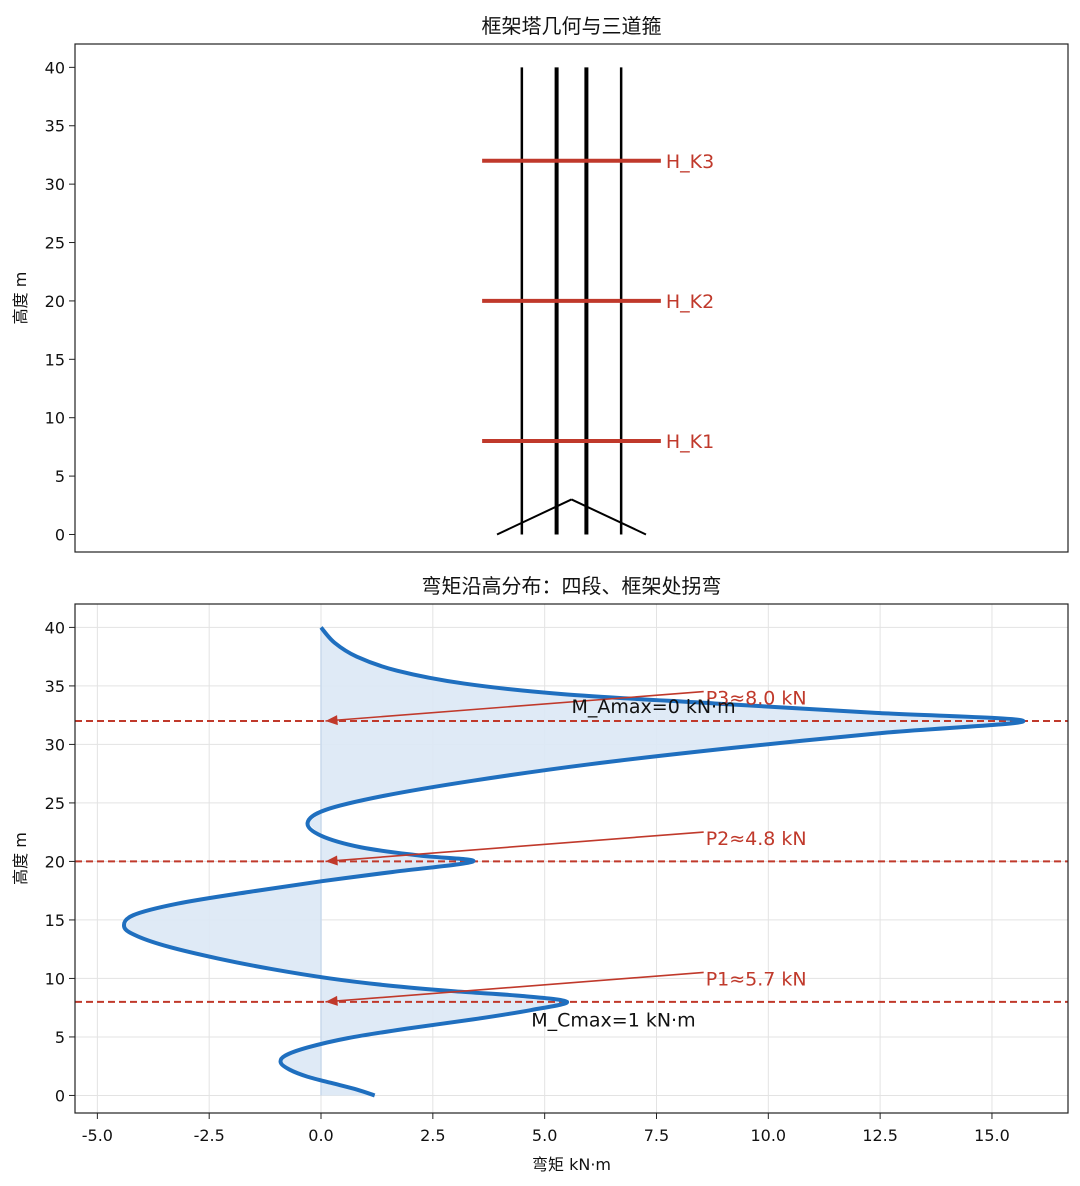 This screenshot has width=1080, height=1186. Describe the element at coordinates (756, 839) in the screenshot. I see `annotation-label: P2≈4.8 kN` at that location.